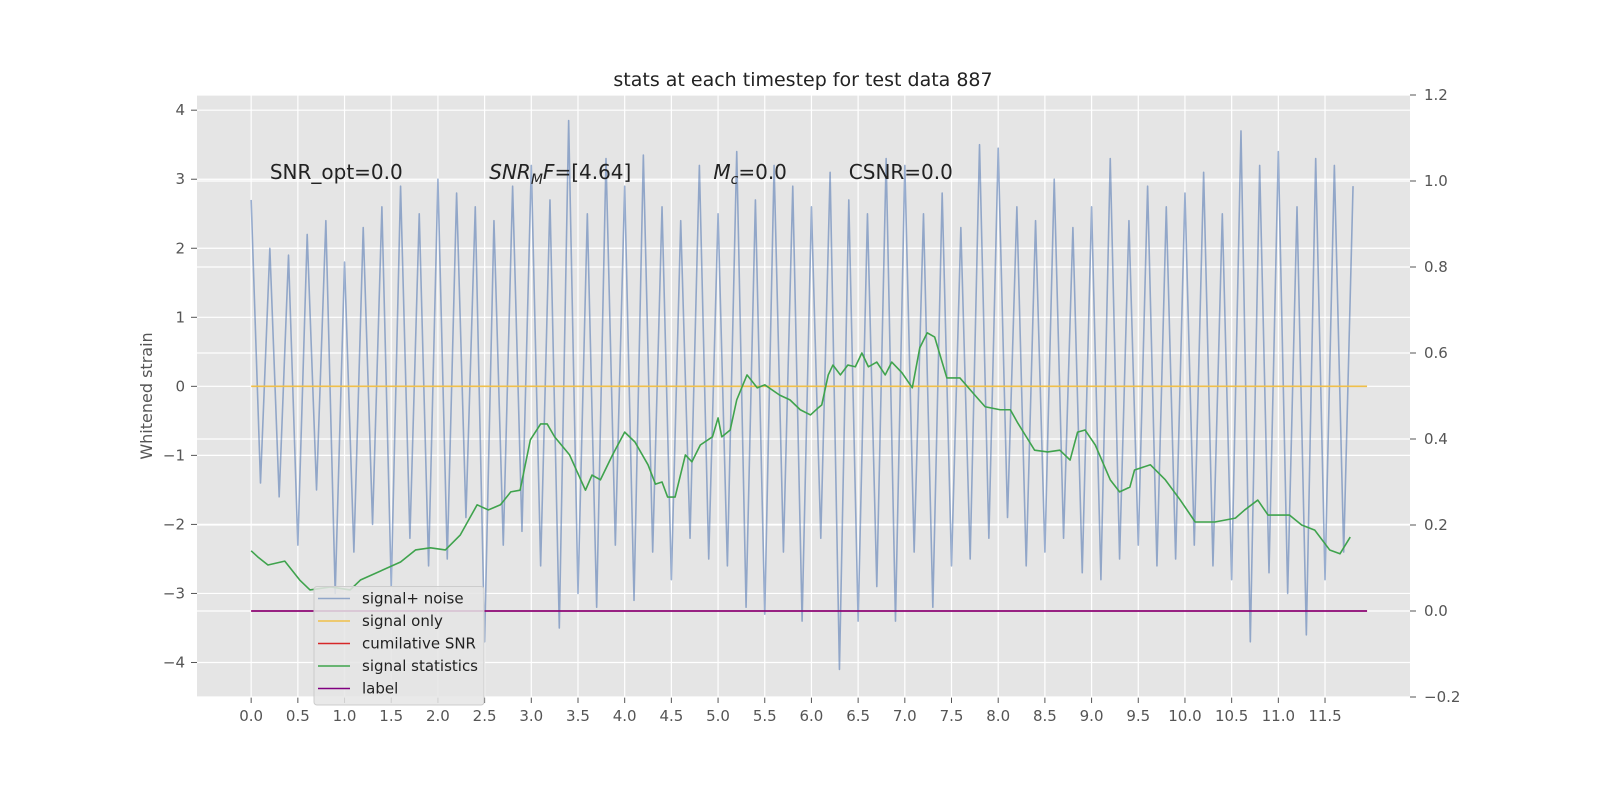  I want to click on chart-title: stats at each timestep for test data 887, so click(802, 80).